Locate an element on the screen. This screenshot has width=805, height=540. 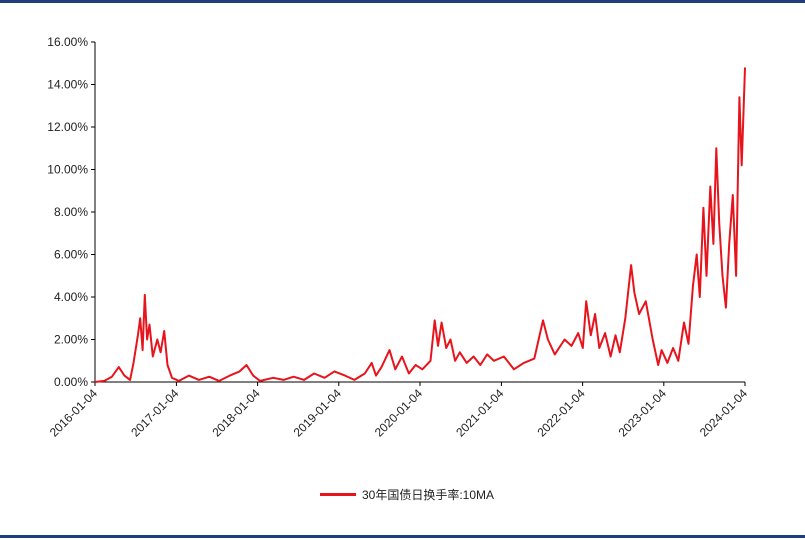
y-tick-label: 4.00% is located at coordinates (71, 297).